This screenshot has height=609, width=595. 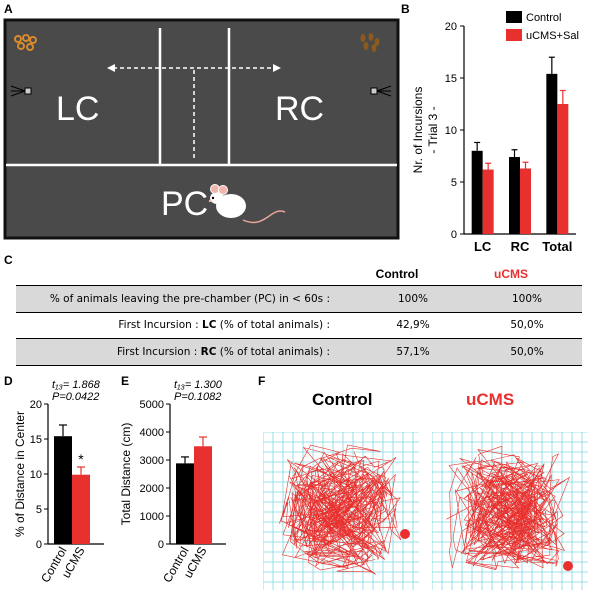 I want to click on y-tick-label: 4000, so click(x=152, y=433).